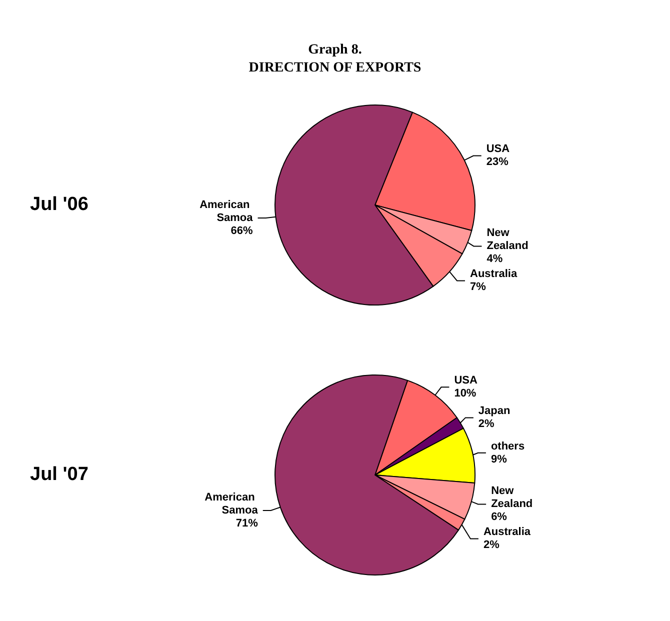 The image size is (670, 621). Describe the element at coordinates (59, 204) in the screenshot. I see `text: Jul '06` at that location.